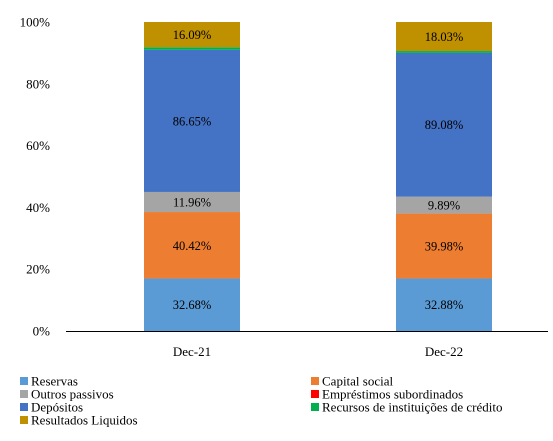 This screenshot has height=441, width=553. Describe the element at coordinates (392, 394) in the screenshot. I see `legend-label: Empréstimos subordinados` at that location.